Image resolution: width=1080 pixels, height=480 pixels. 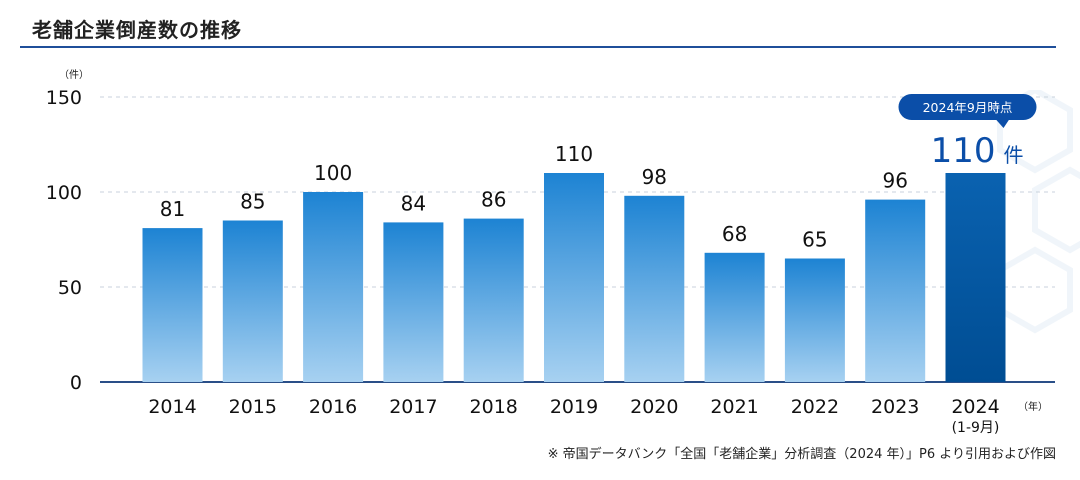 I want to click on x-tick-label: 2023, so click(x=895, y=407).